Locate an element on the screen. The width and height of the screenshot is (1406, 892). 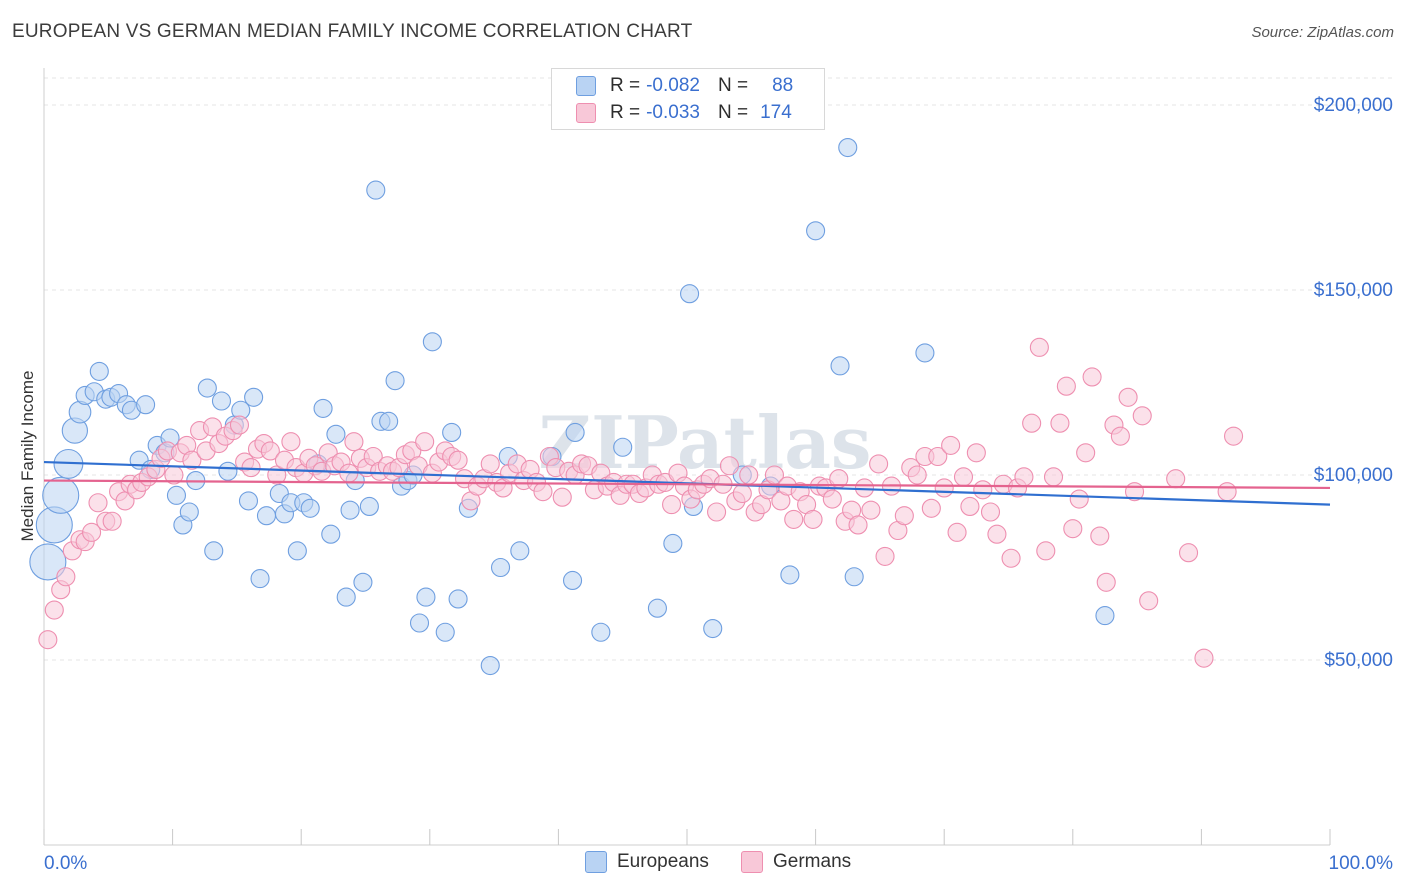
germans-legend-swatch is located at coordinates (752, 862).